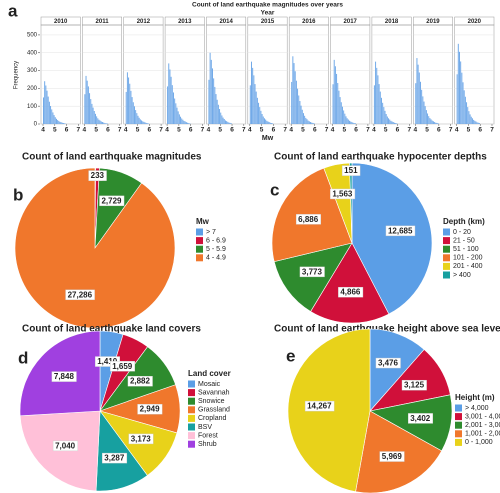 Image resolution: width=500 pixels, height=493 pixels. Describe the element at coordinates (144, 22) in the screenshot. I see `facet-label: 2012` at that location.